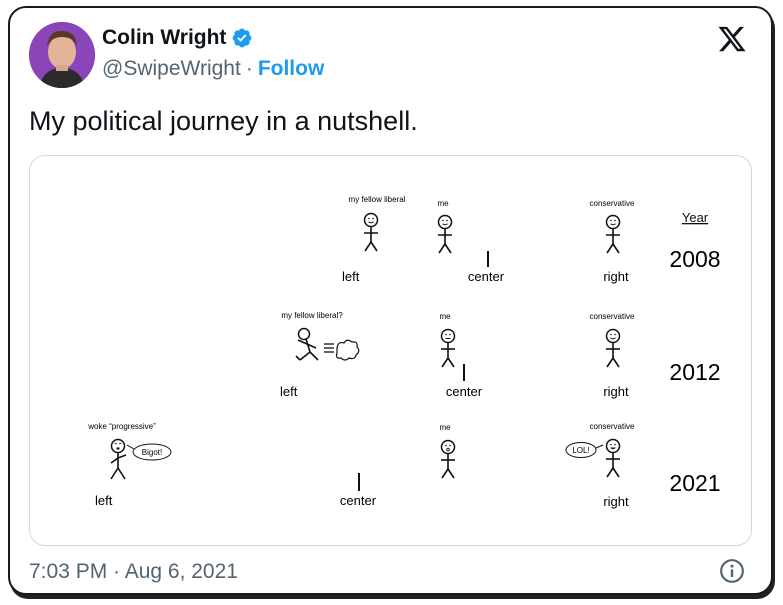 Image resolution: width=783 pixels, height=605 pixels. Describe the element at coordinates (694, 372) in the screenshot. I see `year-label: 2012` at that location.